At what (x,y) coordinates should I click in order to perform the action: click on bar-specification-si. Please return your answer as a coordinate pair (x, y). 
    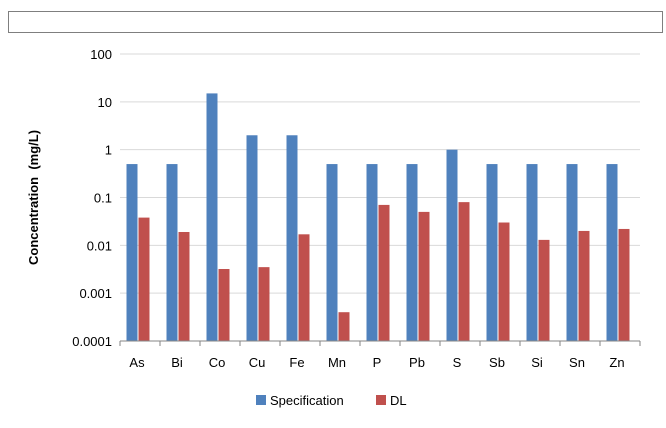
    Looking at the image, I should click on (532, 252).